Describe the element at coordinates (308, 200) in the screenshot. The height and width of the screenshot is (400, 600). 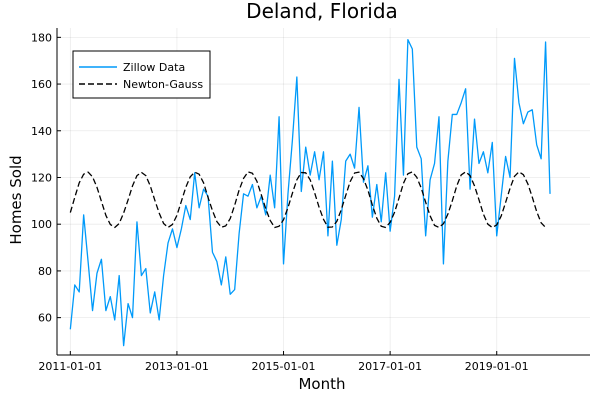
I see `newton-gauss-line` at that location.